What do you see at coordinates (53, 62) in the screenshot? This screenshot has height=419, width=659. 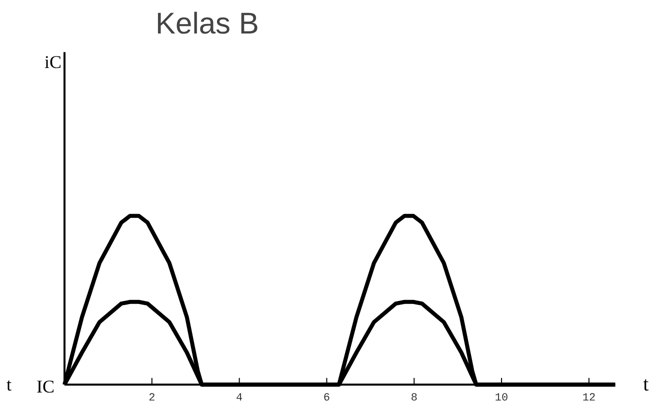 I see `text: iC` at bounding box center [53, 62].